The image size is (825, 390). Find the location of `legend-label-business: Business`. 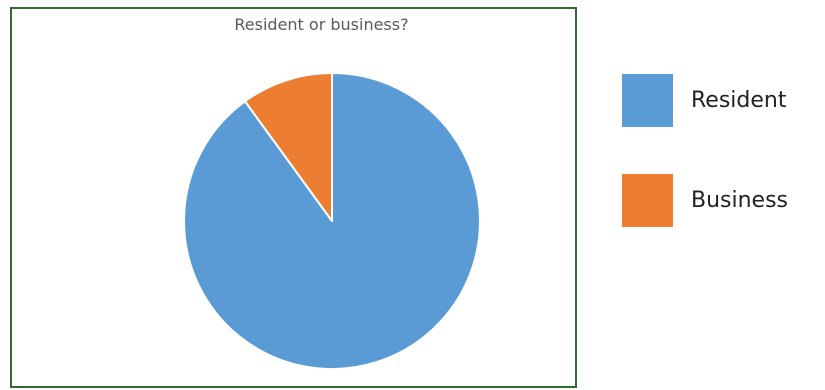

legend-label-business: Business is located at coordinates (740, 200).